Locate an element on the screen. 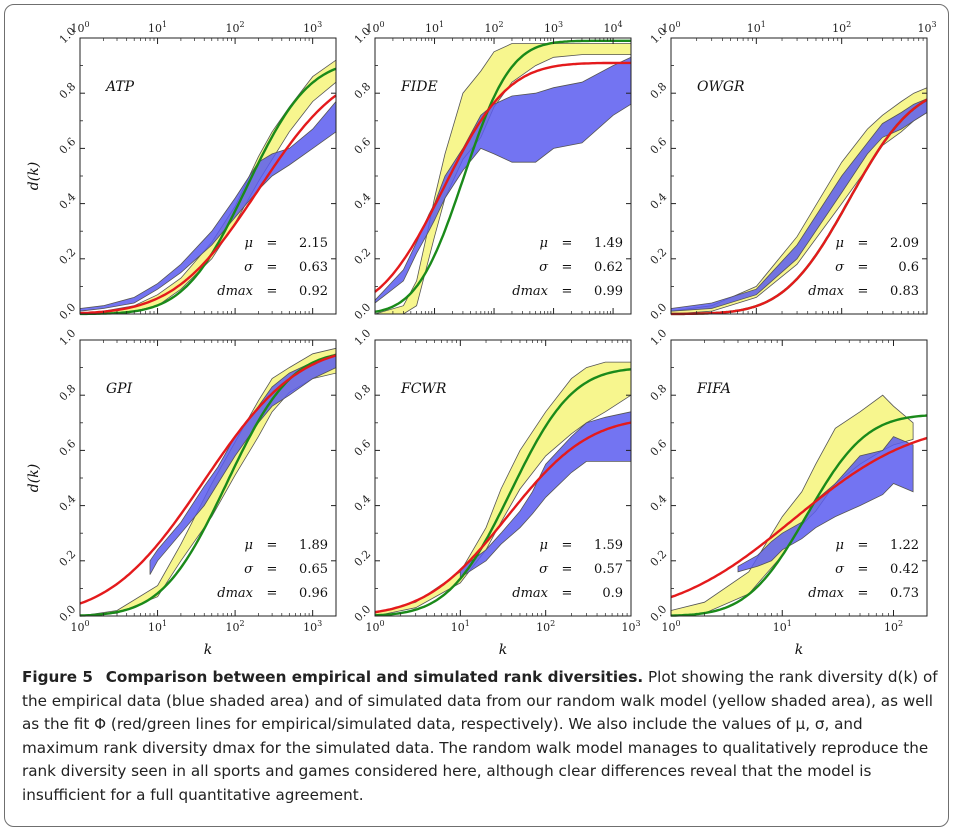 Image resolution: width=955 pixels, height=835 pixels. simulated-band is located at coordinates (503, 489).